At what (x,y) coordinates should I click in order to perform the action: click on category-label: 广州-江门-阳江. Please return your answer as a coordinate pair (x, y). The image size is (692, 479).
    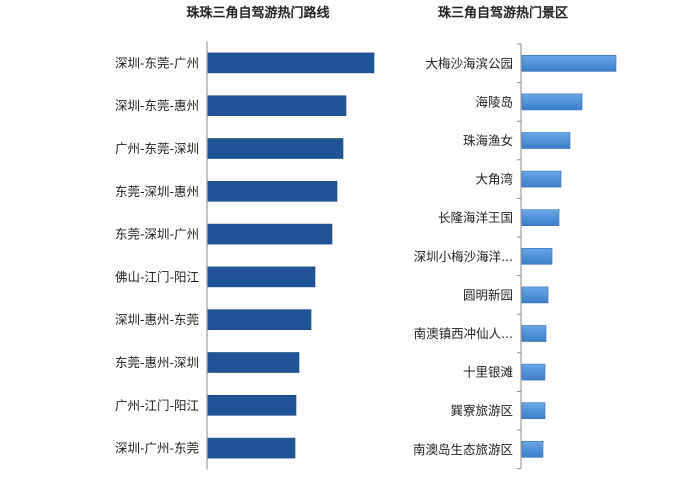
    Looking at the image, I should click on (157, 405).